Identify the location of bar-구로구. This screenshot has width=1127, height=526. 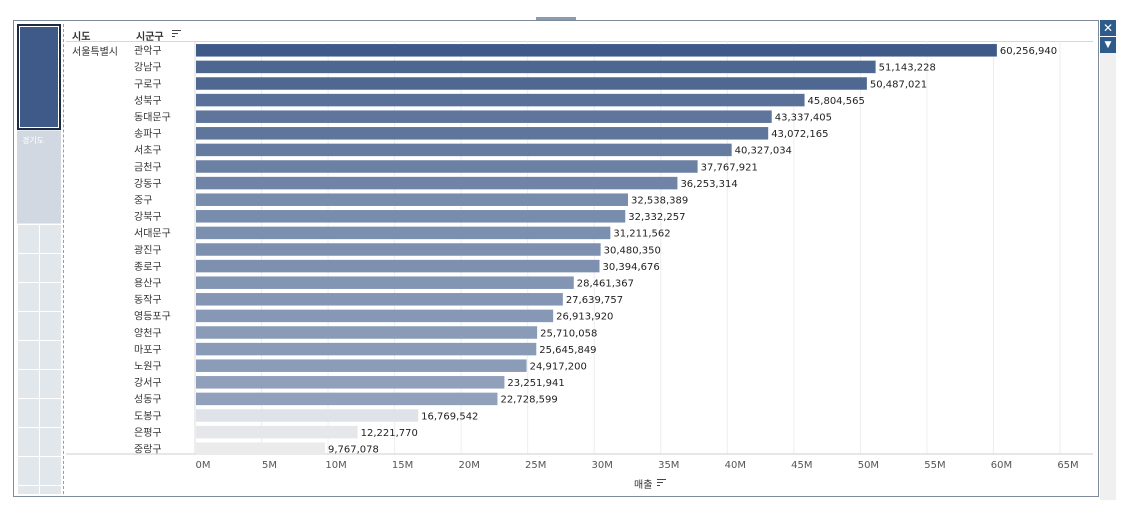
(531, 83).